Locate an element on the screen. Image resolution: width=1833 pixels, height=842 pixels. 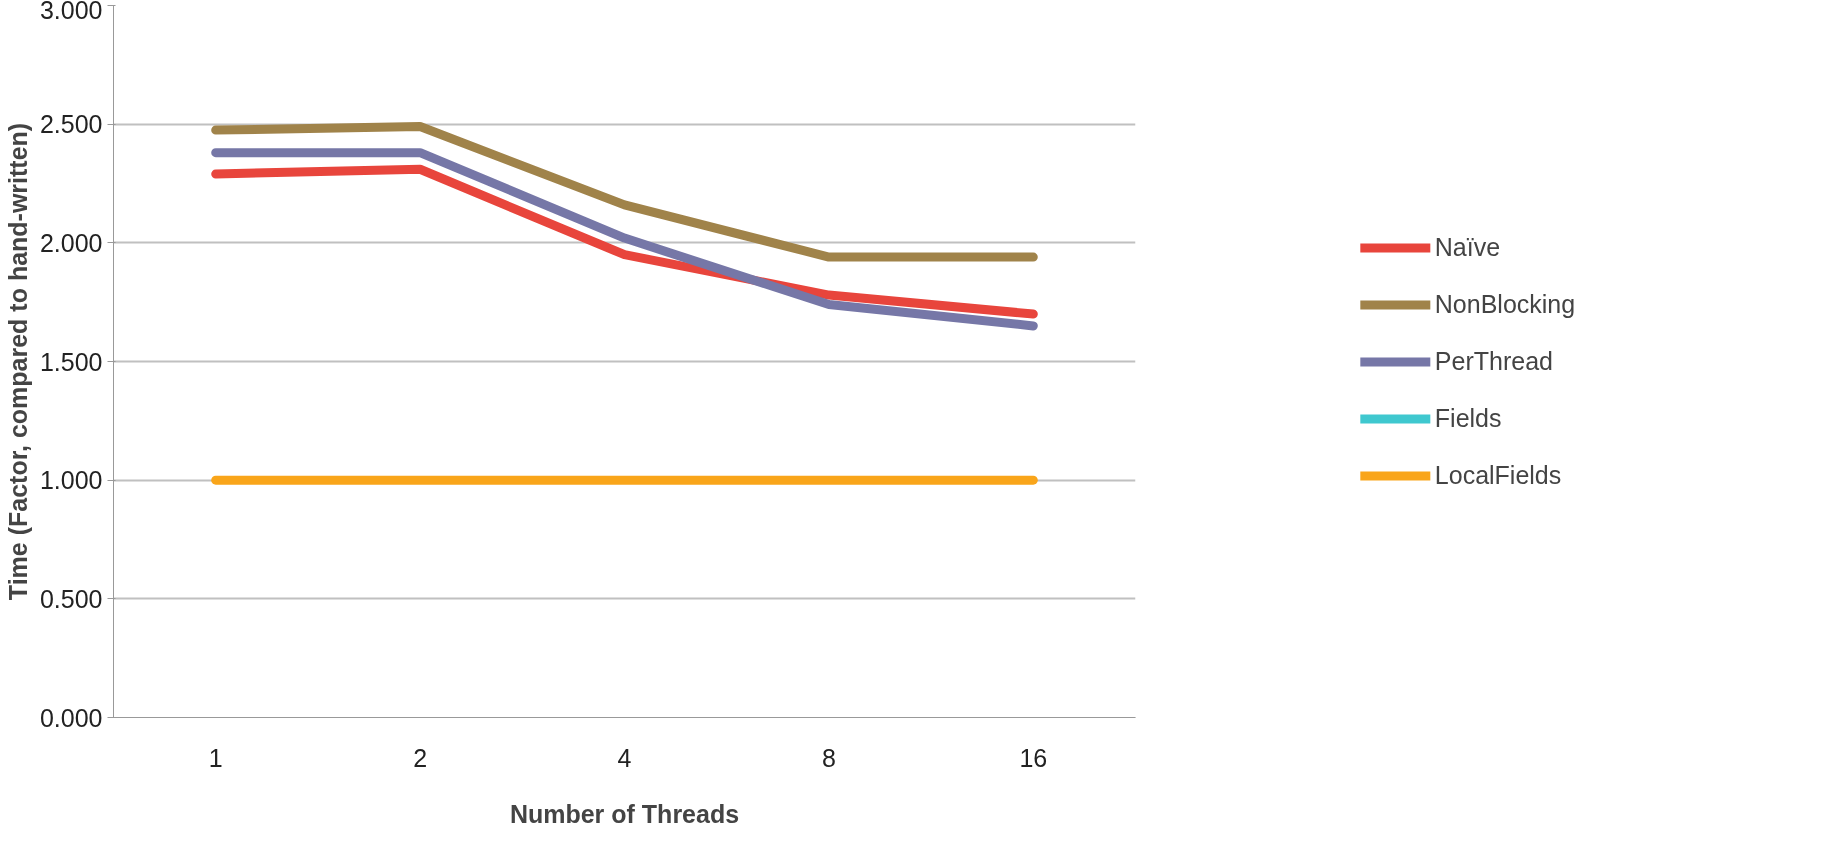
y-tick-label: 1.500 is located at coordinates (71, 361).